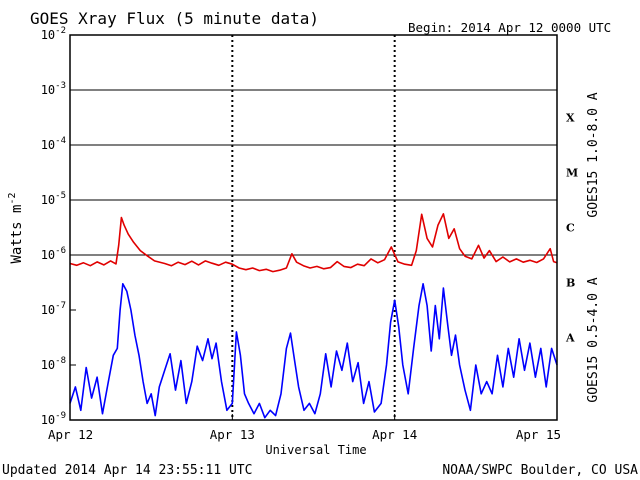 The height and width of the screenshot is (480, 640). I want to click on x-tick-labels: Apr 12 Apr 13 Apr 14 Apr 15, so click(304, 428).